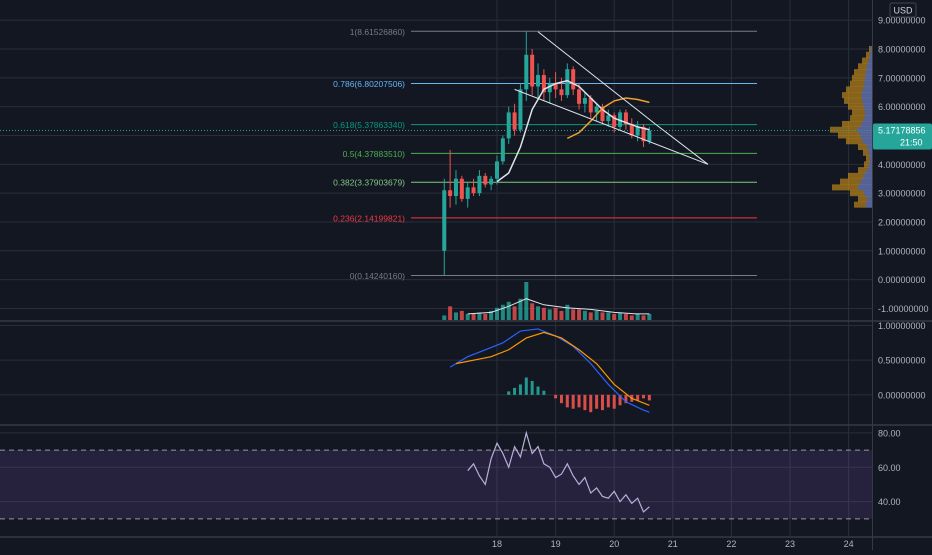 Image resolution: width=932 pixels, height=555 pixels. I want to click on currency-text: USD, so click(903, 11).